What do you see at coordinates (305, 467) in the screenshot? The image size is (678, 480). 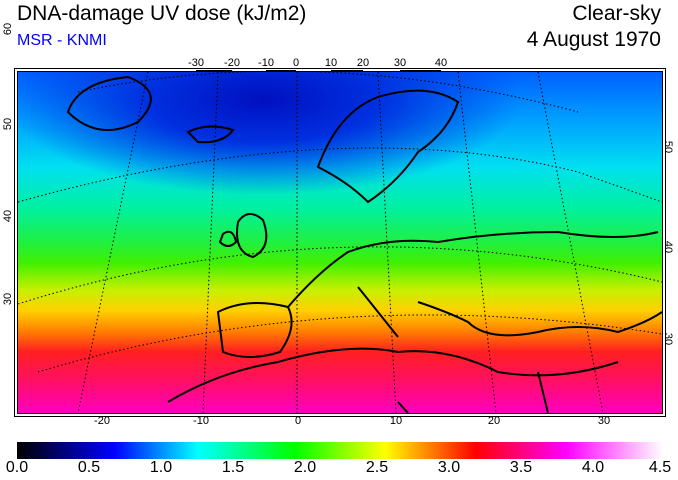 I see `colorbar-label: 2.0` at bounding box center [305, 467].